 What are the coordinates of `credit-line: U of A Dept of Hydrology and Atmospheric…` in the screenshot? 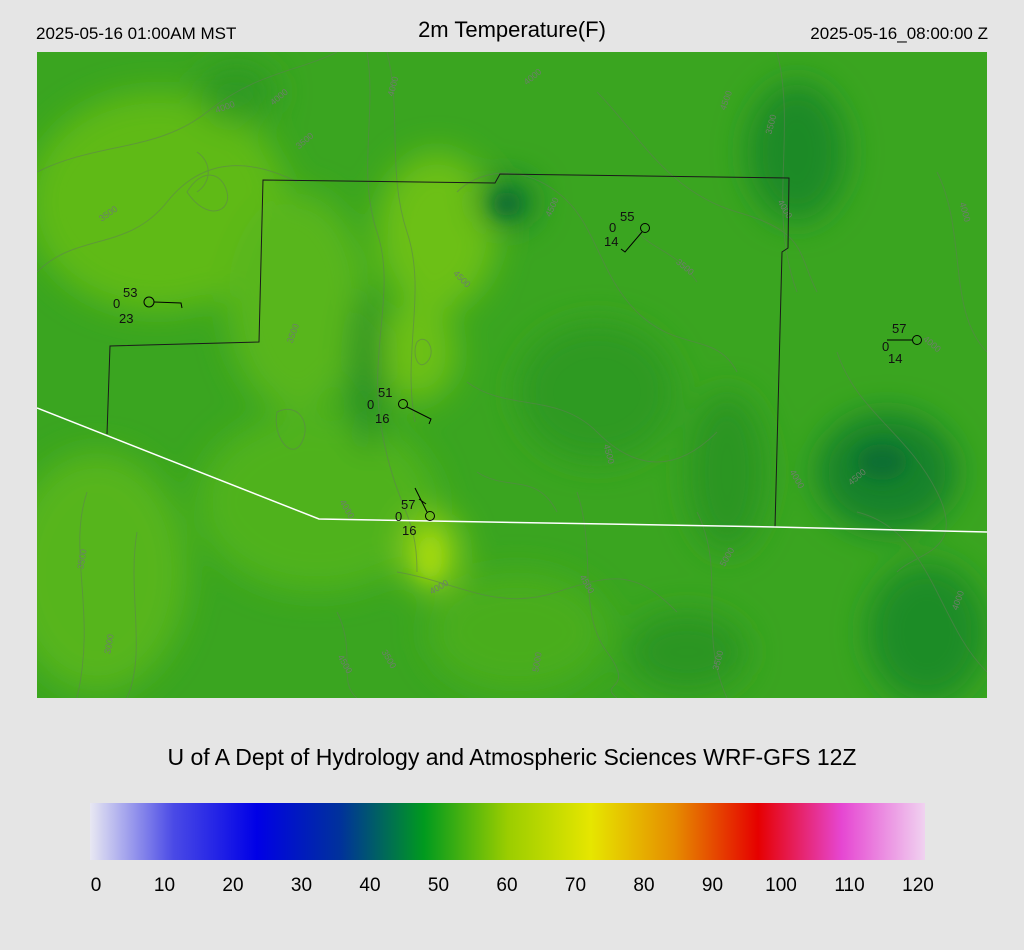 It's located at (512, 757).